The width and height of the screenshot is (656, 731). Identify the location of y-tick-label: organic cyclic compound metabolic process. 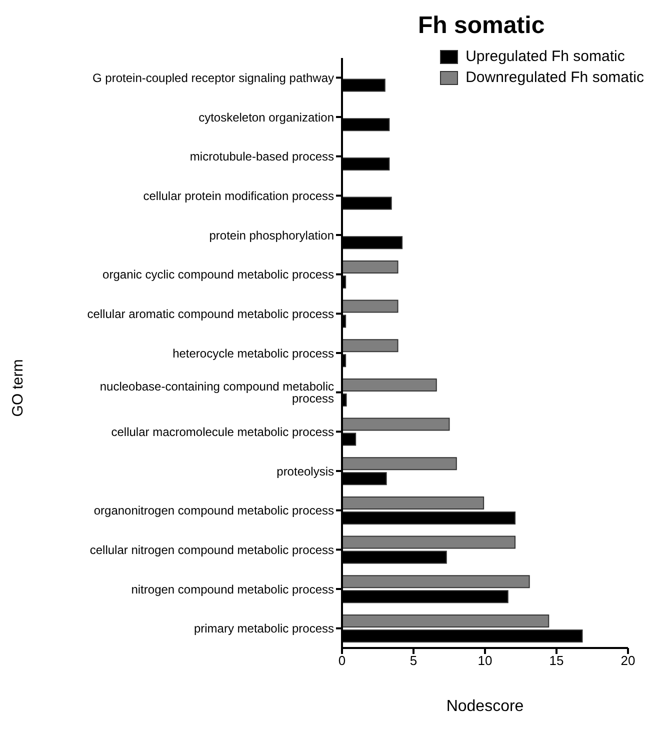
(218, 275).